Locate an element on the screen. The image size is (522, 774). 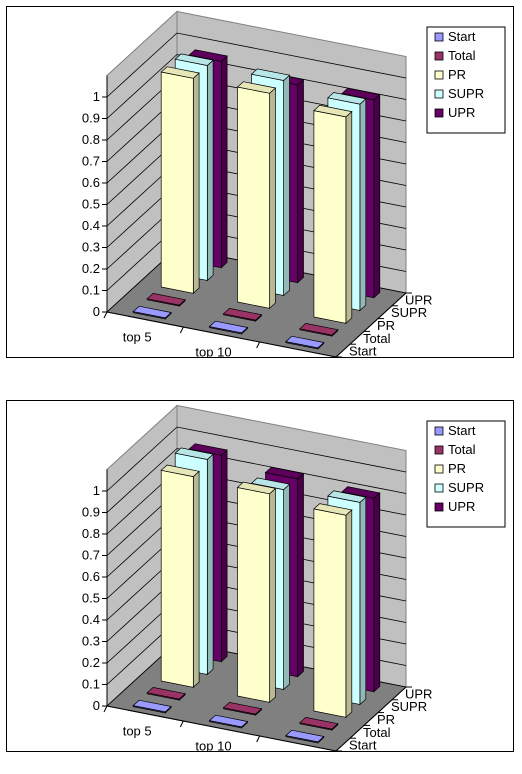
legend-label: UPR is located at coordinates (461, 112).